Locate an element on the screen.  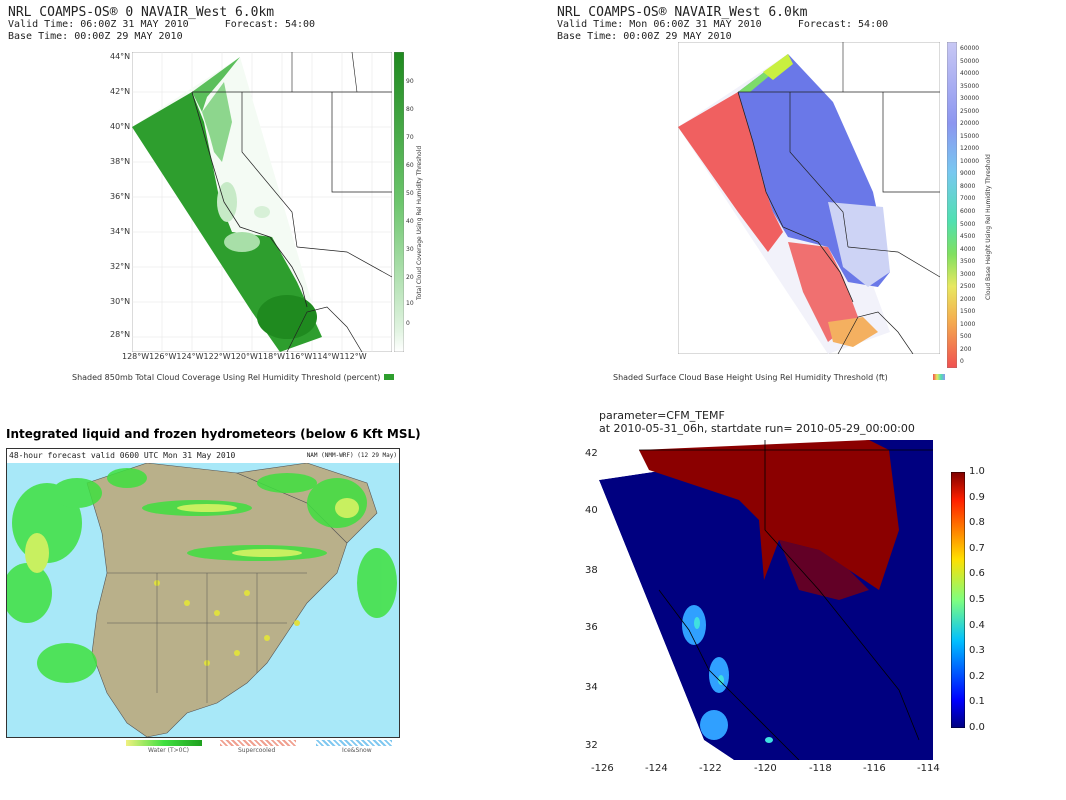
br-title-line1: parameter=CFM_TEMF is located at coordinates (662, 415).